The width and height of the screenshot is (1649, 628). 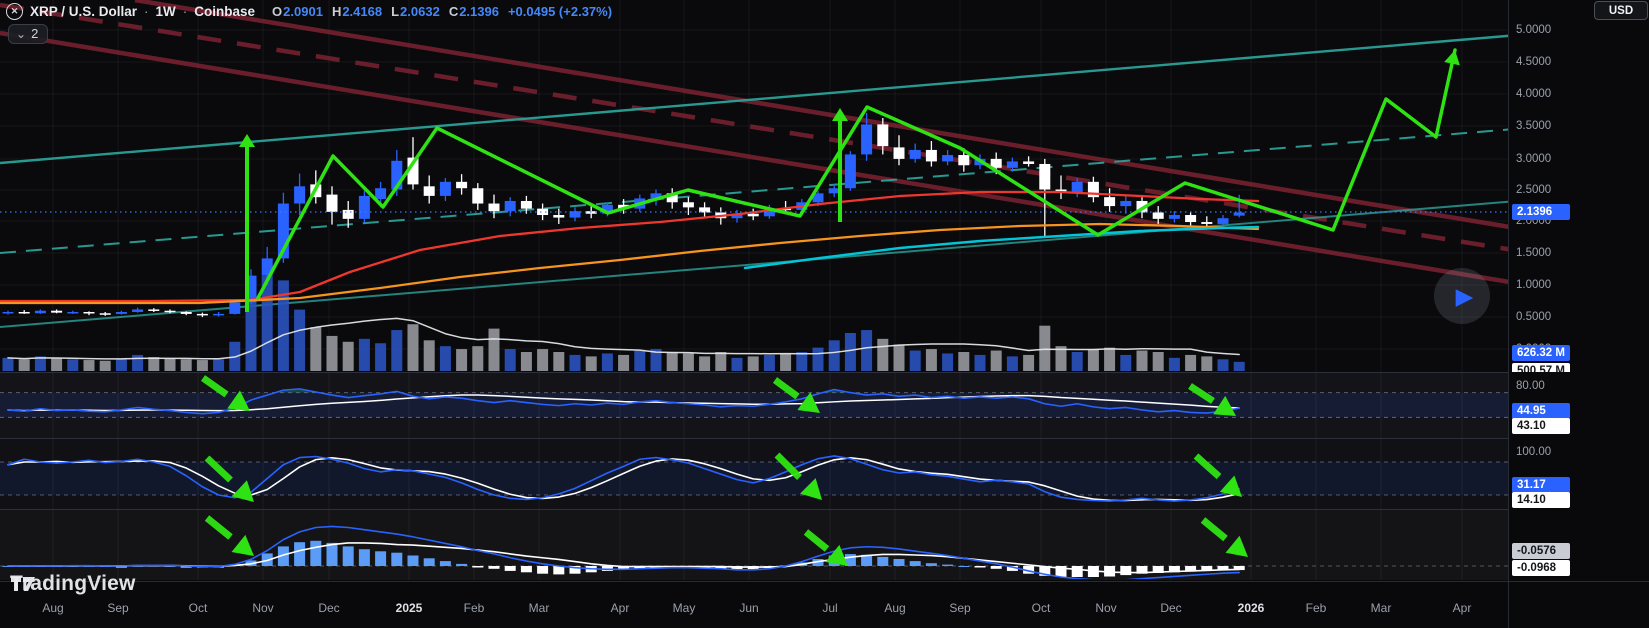 I want to click on high-value: 2.4168, so click(x=362, y=11).